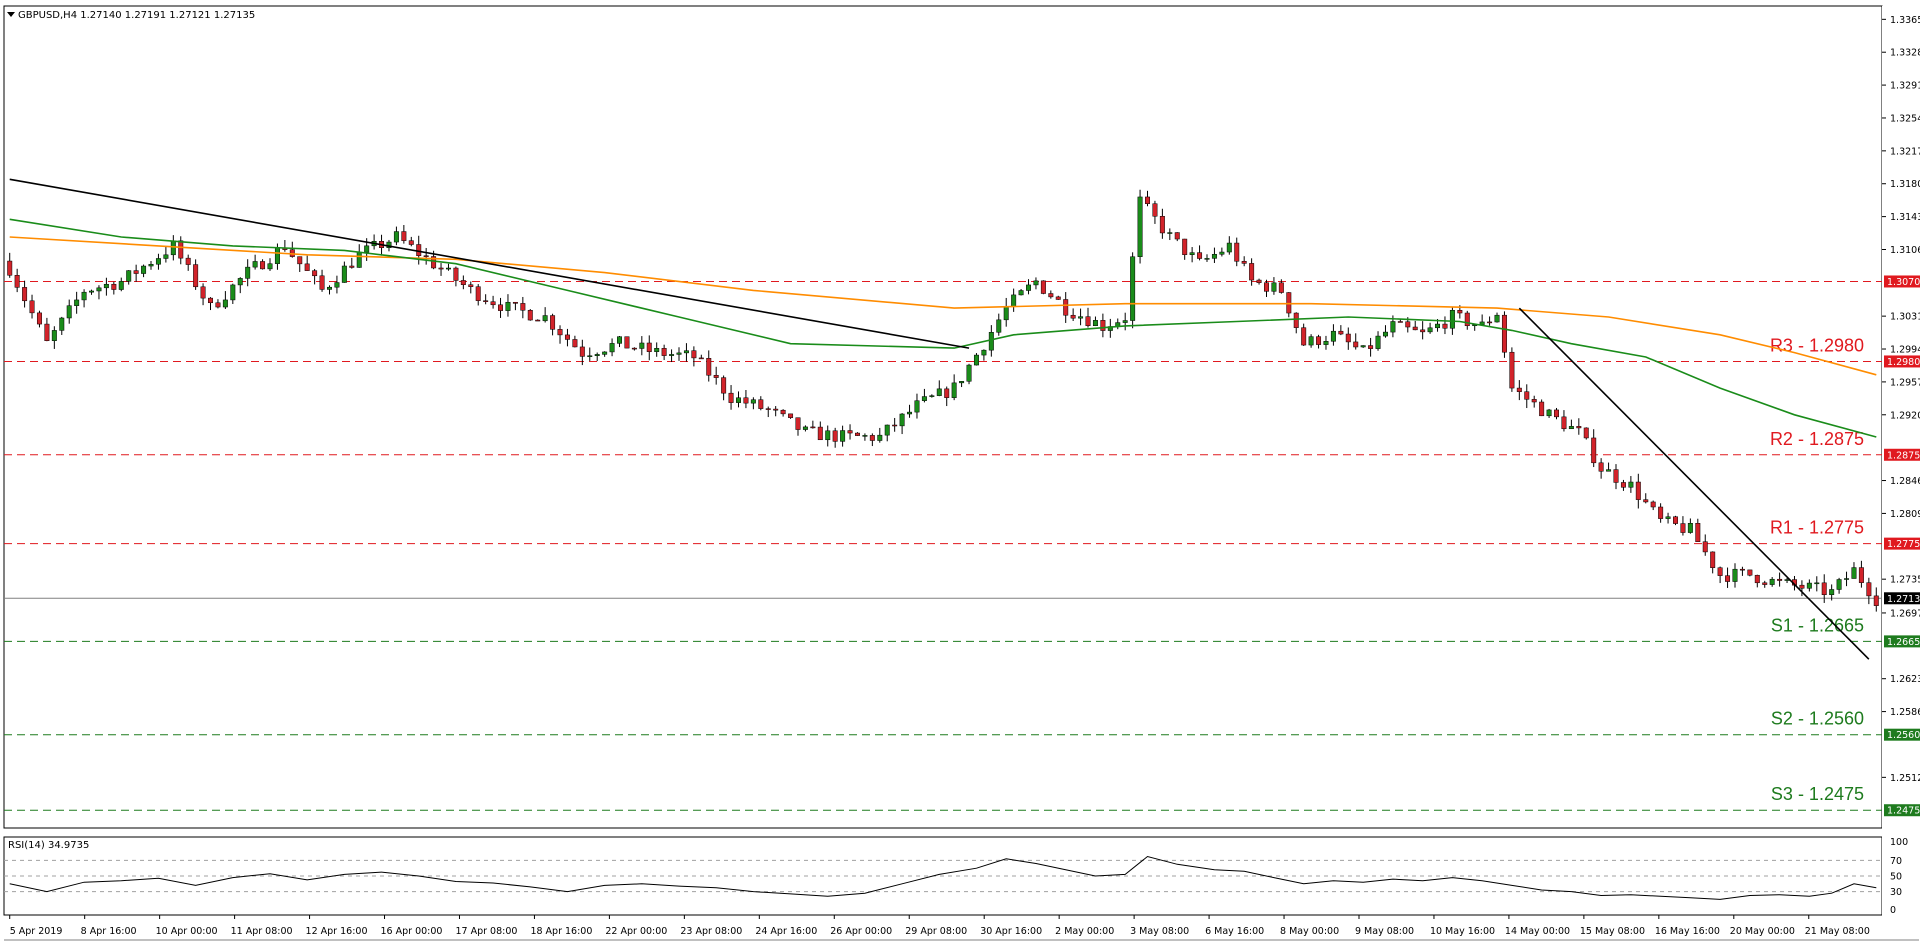 The height and width of the screenshot is (948, 1920). What do you see at coordinates (11, 14) in the screenshot?
I see `dropdown-triangle-icon` at bounding box center [11, 14].